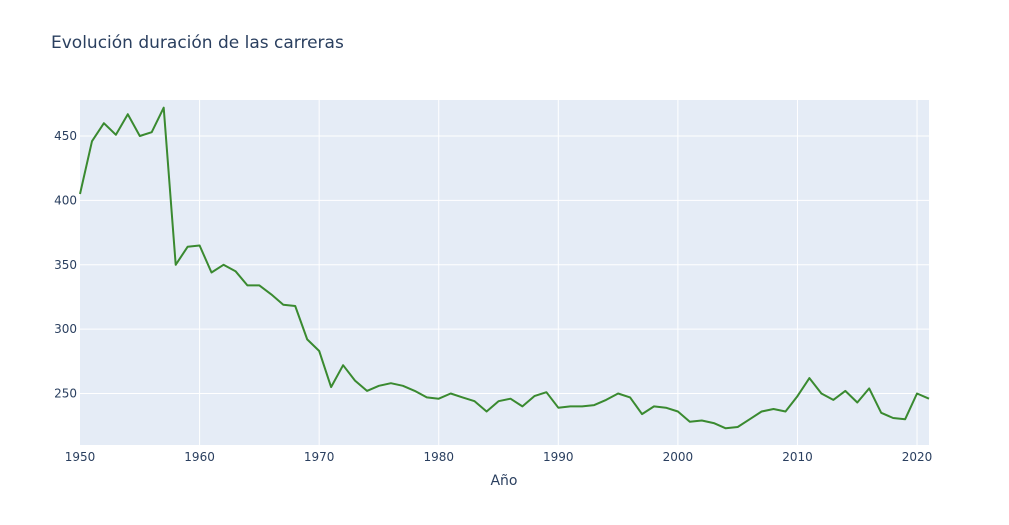 This screenshot has width=1009, height=525. Describe the element at coordinates (319, 457) in the screenshot. I see `x-tick-label: 1970` at that location.